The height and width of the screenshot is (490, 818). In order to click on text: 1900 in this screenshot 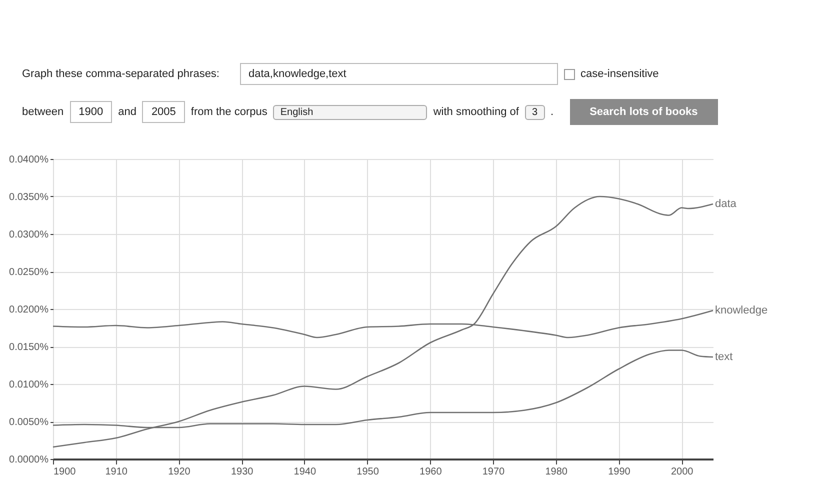, I will do `click(91, 112)`.